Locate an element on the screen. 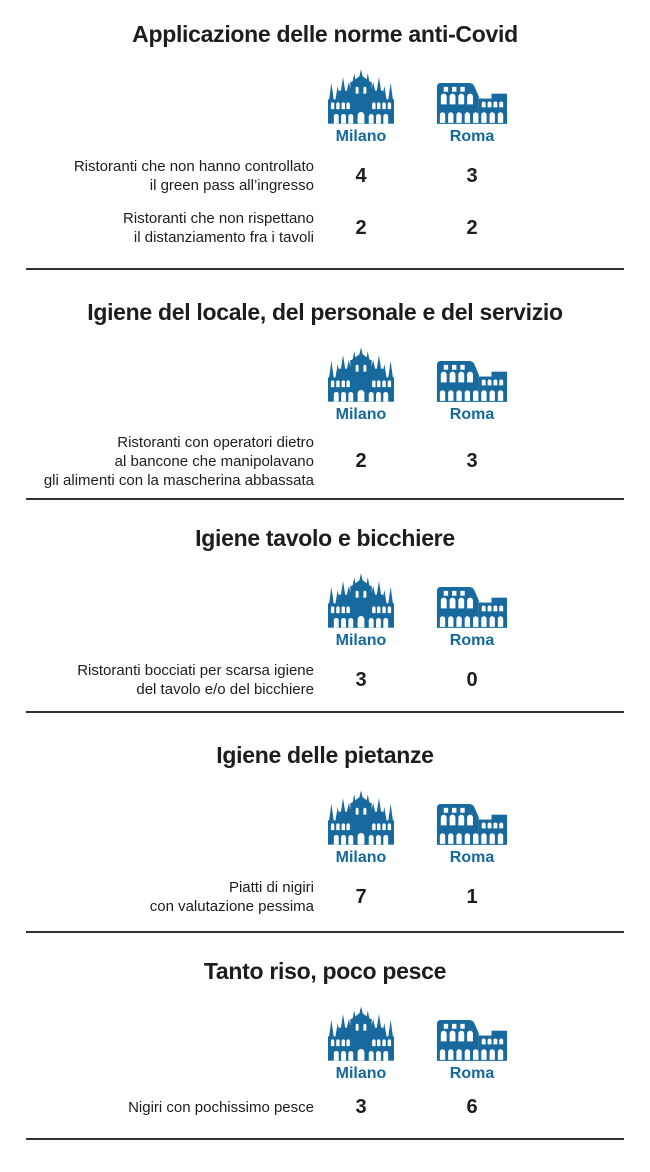  section-title: Applicazione delle norme anti-Covid is located at coordinates (325, 34).